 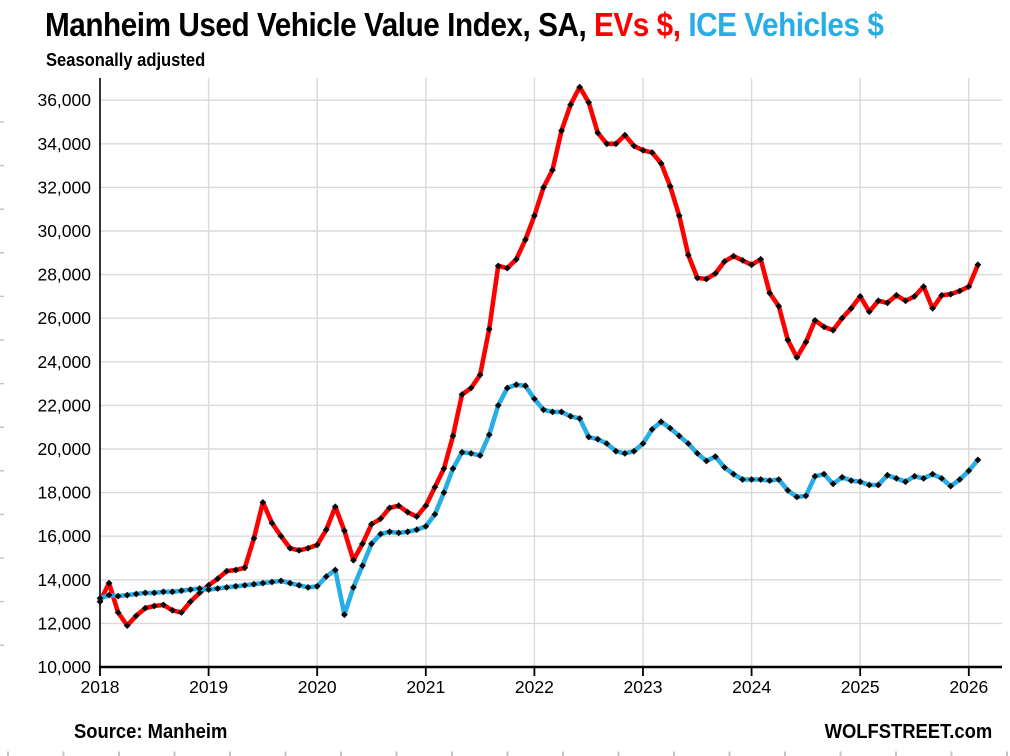 I want to click on x-axis-label: 2025, so click(x=860, y=687).